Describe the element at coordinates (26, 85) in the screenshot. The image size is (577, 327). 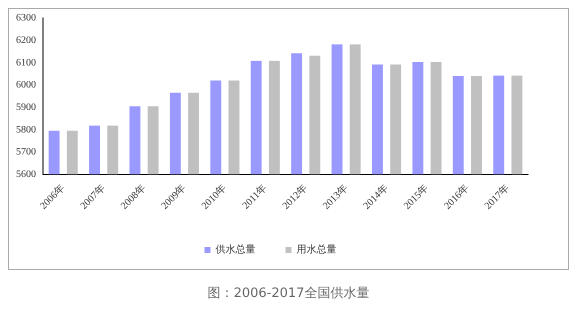
I see `y-tick-label: 6000` at that location.